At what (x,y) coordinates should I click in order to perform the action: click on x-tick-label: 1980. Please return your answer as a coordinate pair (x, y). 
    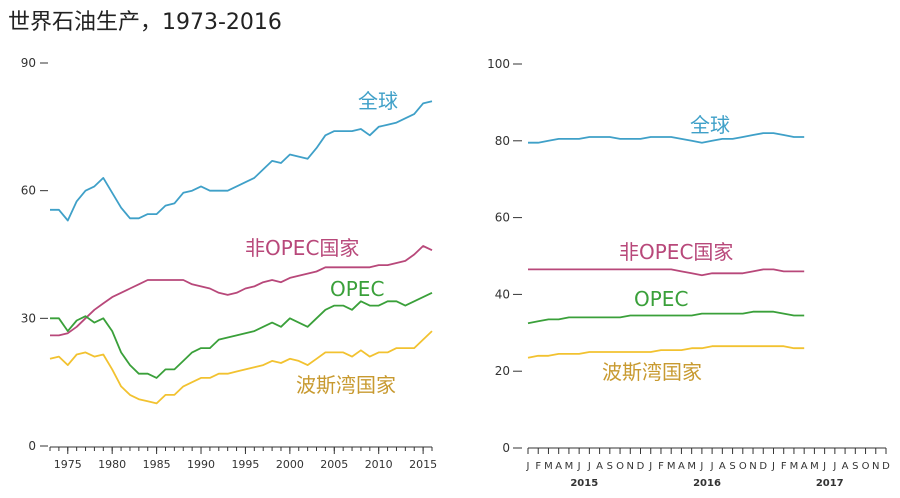
    Looking at the image, I should click on (112, 464).